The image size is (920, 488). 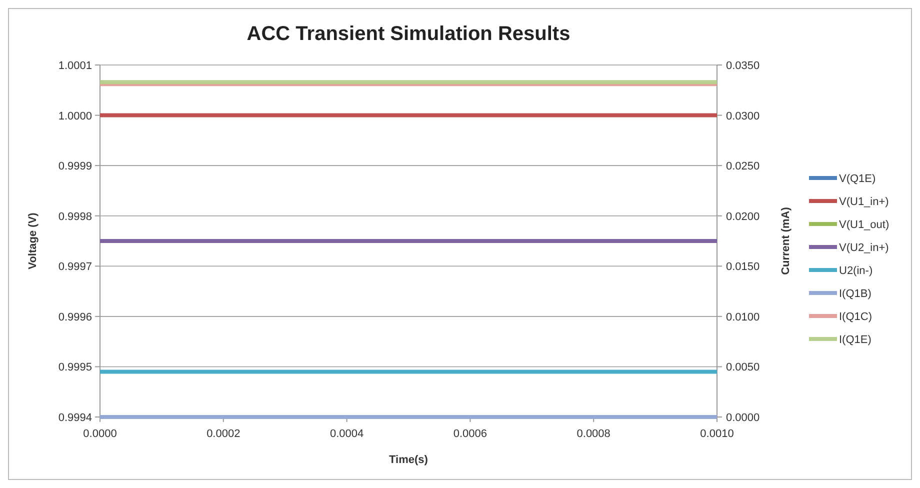 I want to click on legend-label: V(U1_out), so click(x=864, y=225).